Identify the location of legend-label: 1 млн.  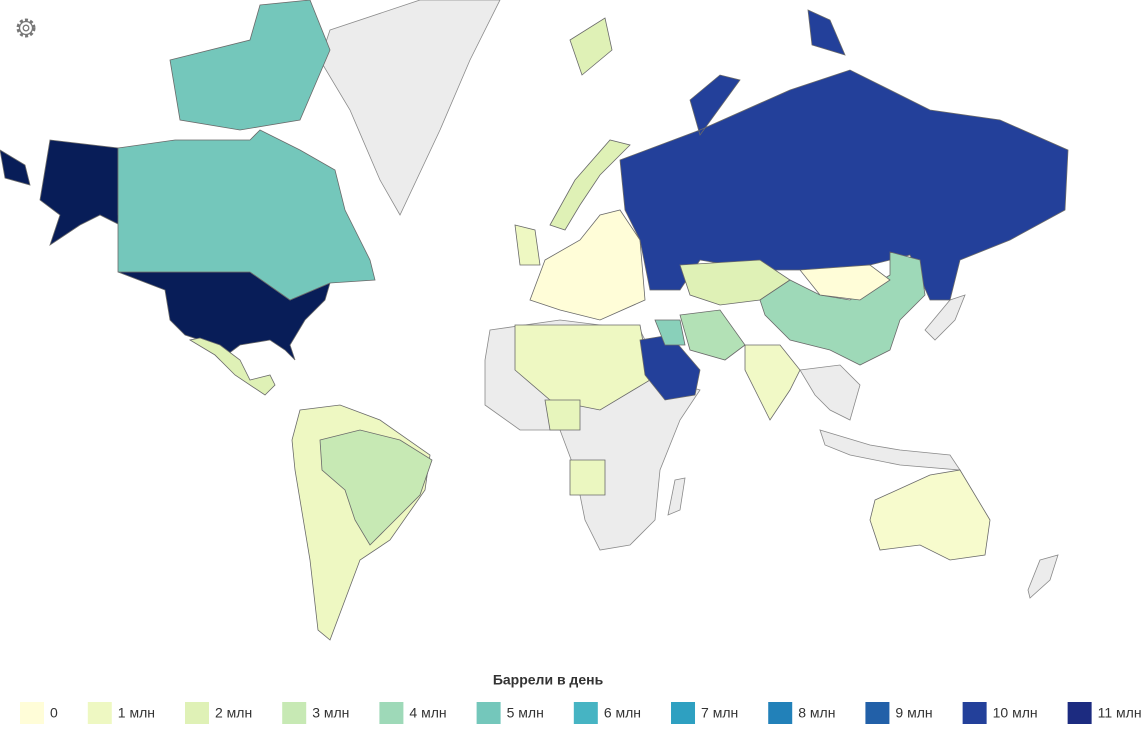
(136, 713).